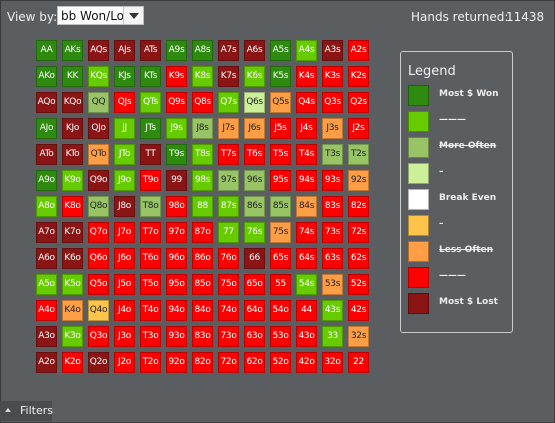 The width and height of the screenshot is (555, 423). What do you see at coordinates (176, 284) in the screenshot?
I see `hand-cell: 95o` at bounding box center [176, 284].